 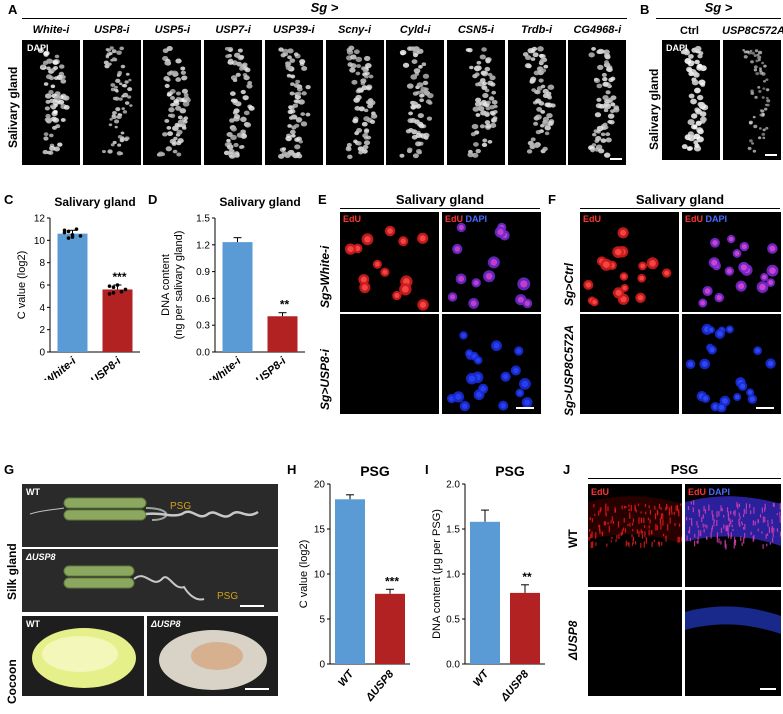 I want to click on panel-b-nuclei-ctrl, so click(x=694, y=98).